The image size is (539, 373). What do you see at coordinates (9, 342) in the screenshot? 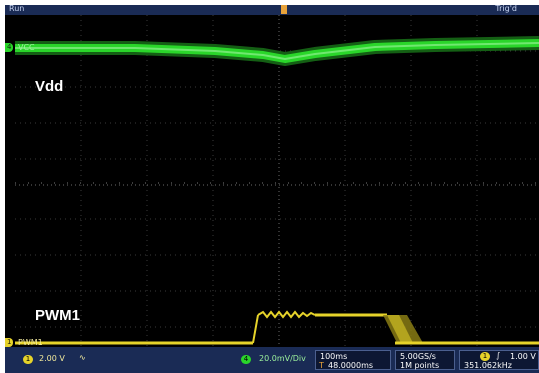
I see `ch1-ground-marker: 1` at bounding box center [9, 342].